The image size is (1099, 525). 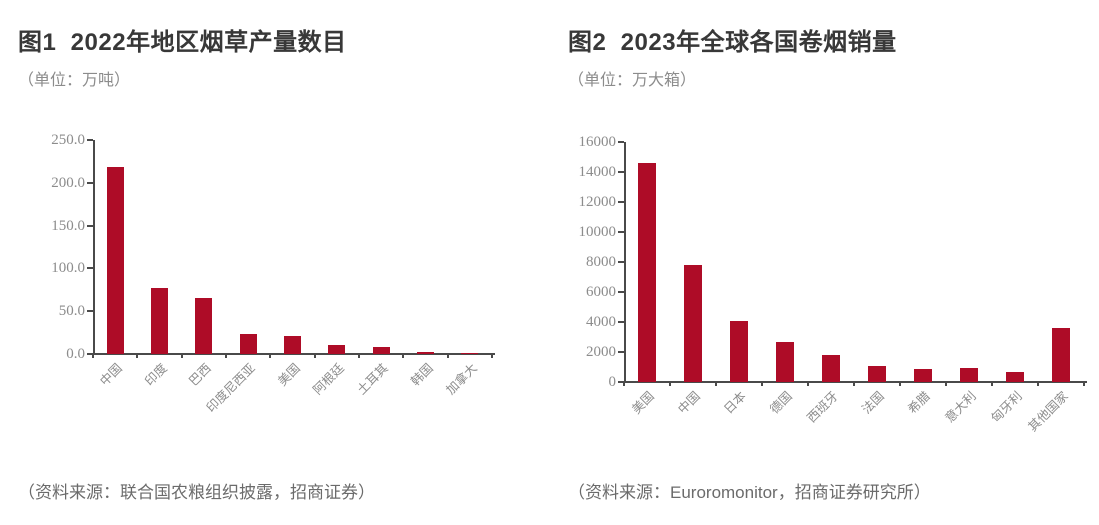 What do you see at coordinates (196, 492) in the screenshot?
I see `figure-1-source-note: （资料来源：联合国农粮组织披露，招商证券）` at bounding box center [196, 492].